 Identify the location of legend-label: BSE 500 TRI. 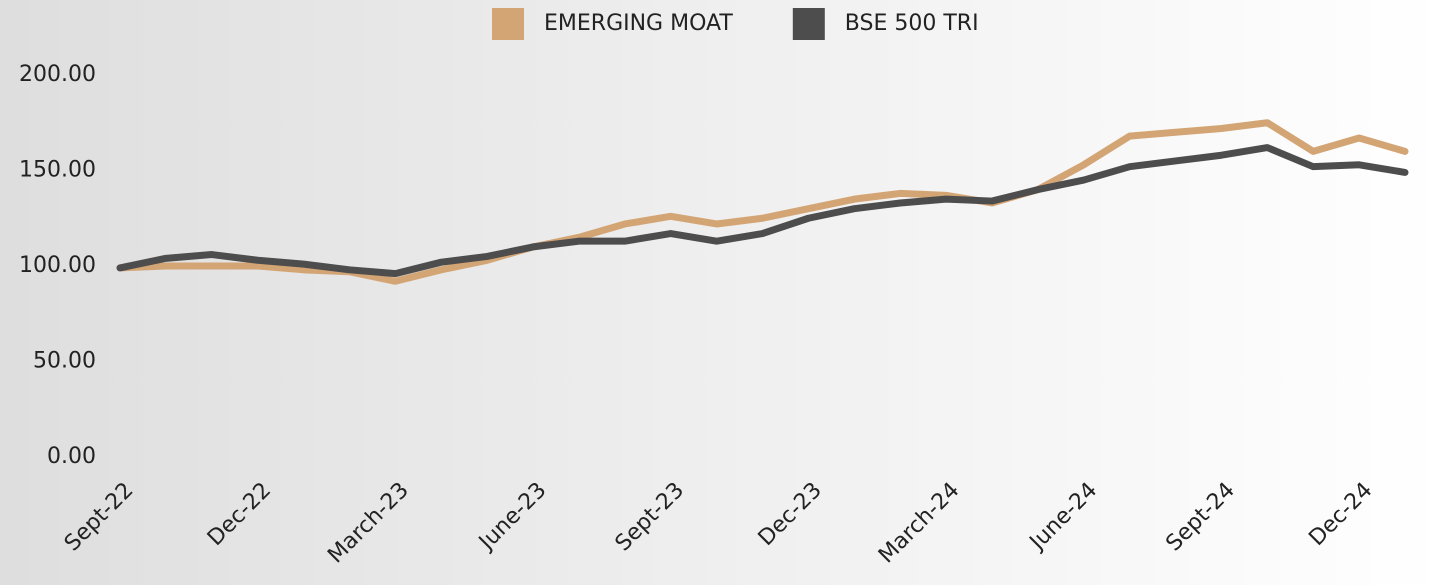
(912, 23).